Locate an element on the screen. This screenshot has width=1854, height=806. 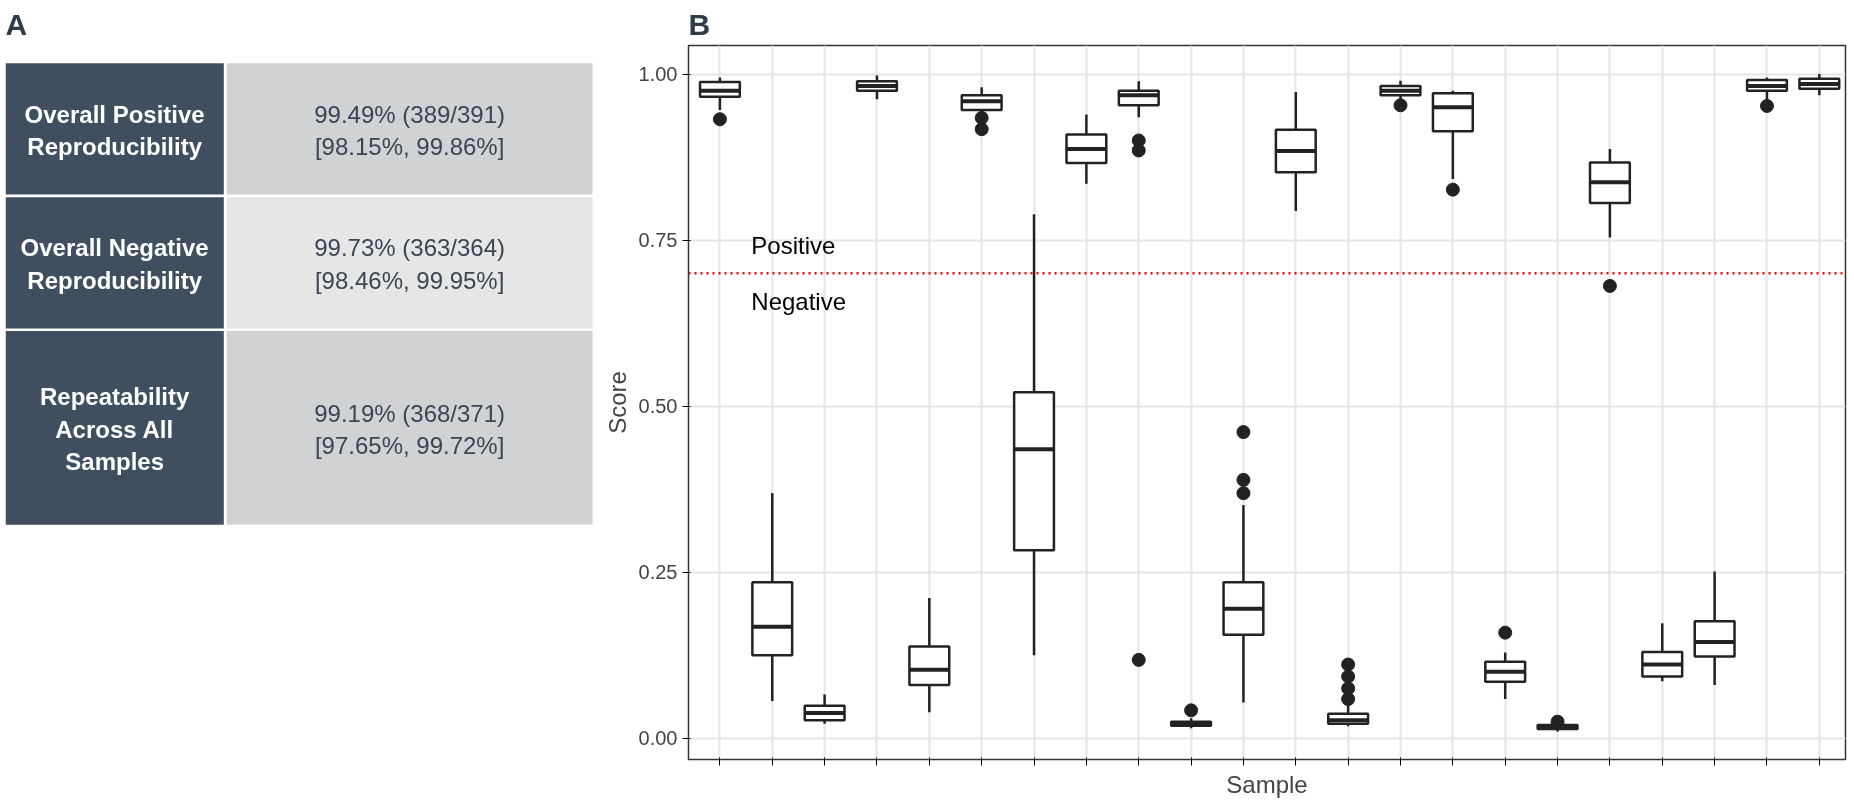
y-tick-label: 0.50 is located at coordinates (658, 406).